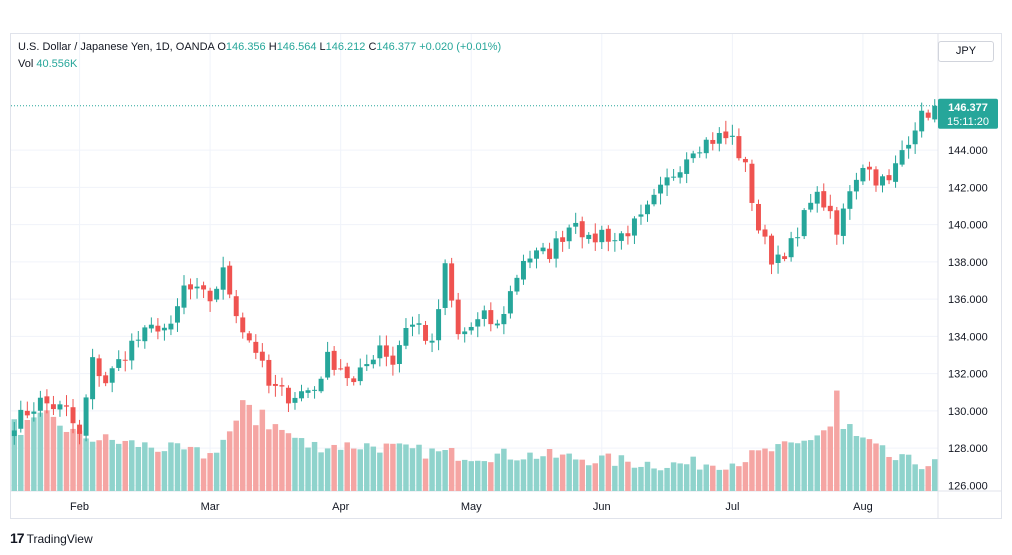 Image resolution: width=1012 pixels, height=555 pixels. Describe the element at coordinates (471, 507) in the screenshot. I see `time-axis-label: May` at that location.